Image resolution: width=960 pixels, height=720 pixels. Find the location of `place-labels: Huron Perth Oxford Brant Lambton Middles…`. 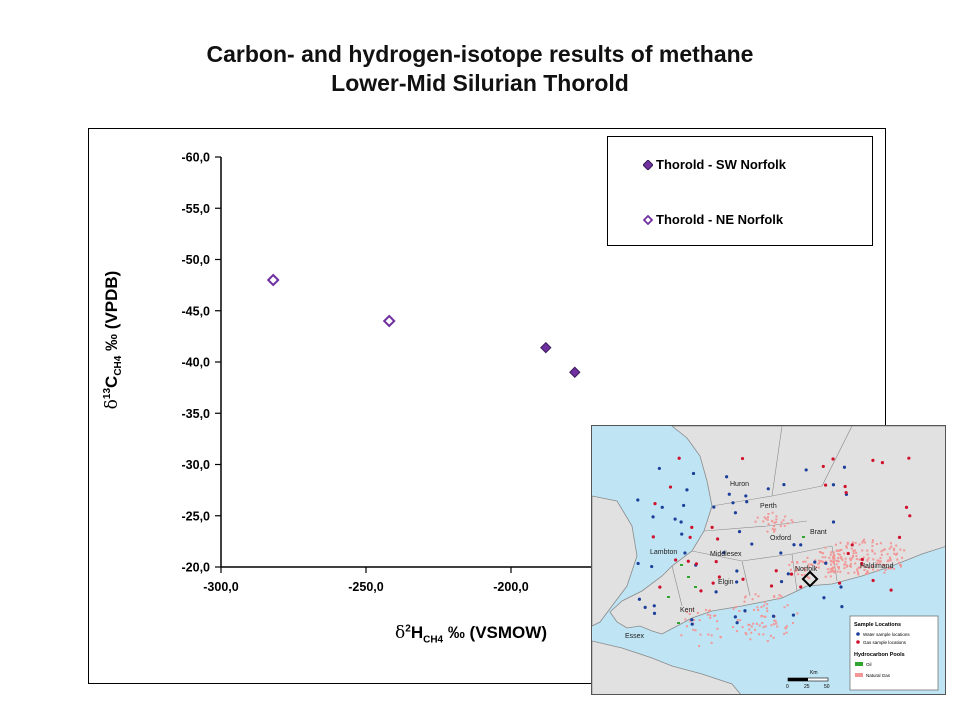

place-labels: Huron Perth Oxford Brant Lambton Middles… is located at coordinates (759, 560).